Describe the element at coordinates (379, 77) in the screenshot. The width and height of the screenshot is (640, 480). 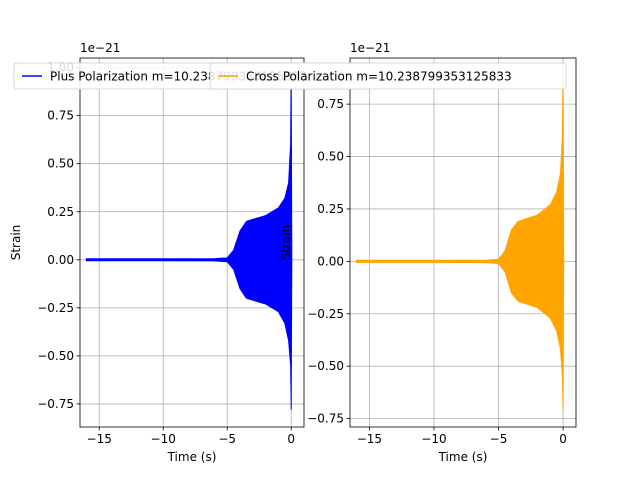
I see `legend-label: Cross Polarization m=10.238799353125833` at that location.